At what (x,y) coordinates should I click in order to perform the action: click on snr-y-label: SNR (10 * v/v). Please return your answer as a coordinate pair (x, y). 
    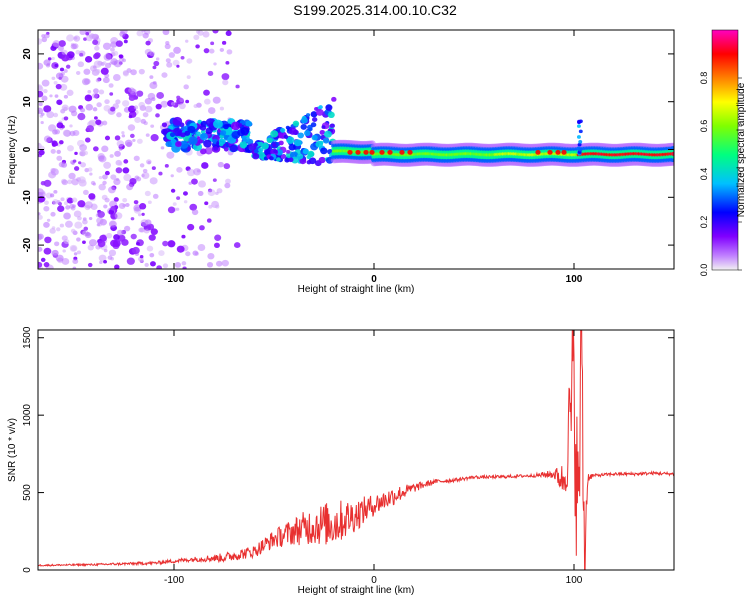
    Looking at the image, I should click on (12, 450).